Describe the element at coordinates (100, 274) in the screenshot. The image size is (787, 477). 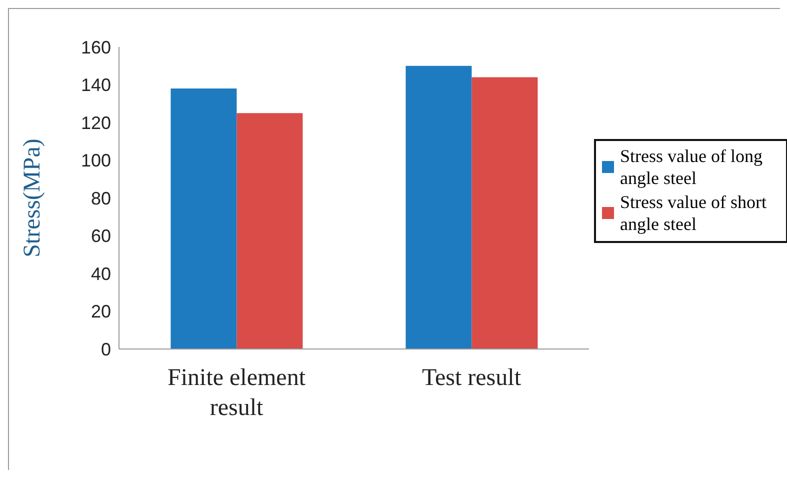
I see `y-tick-label: 40` at that location.